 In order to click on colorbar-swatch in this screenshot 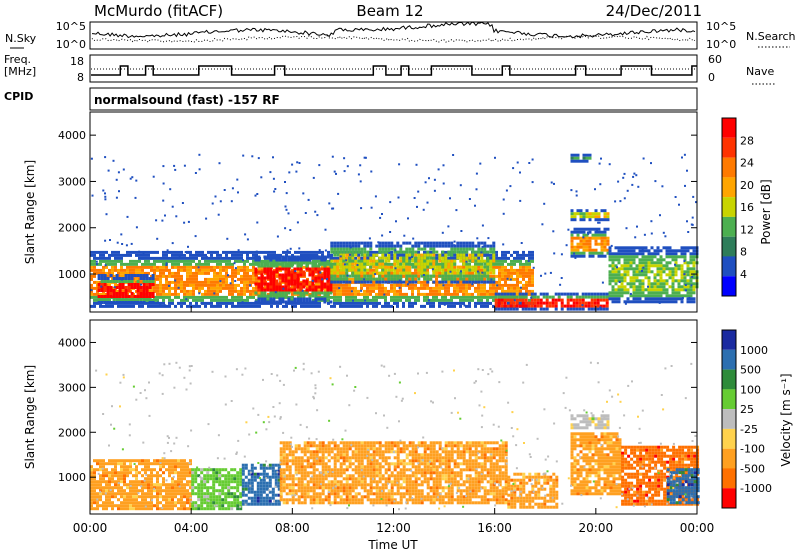, I will do `click(729, 167)`.